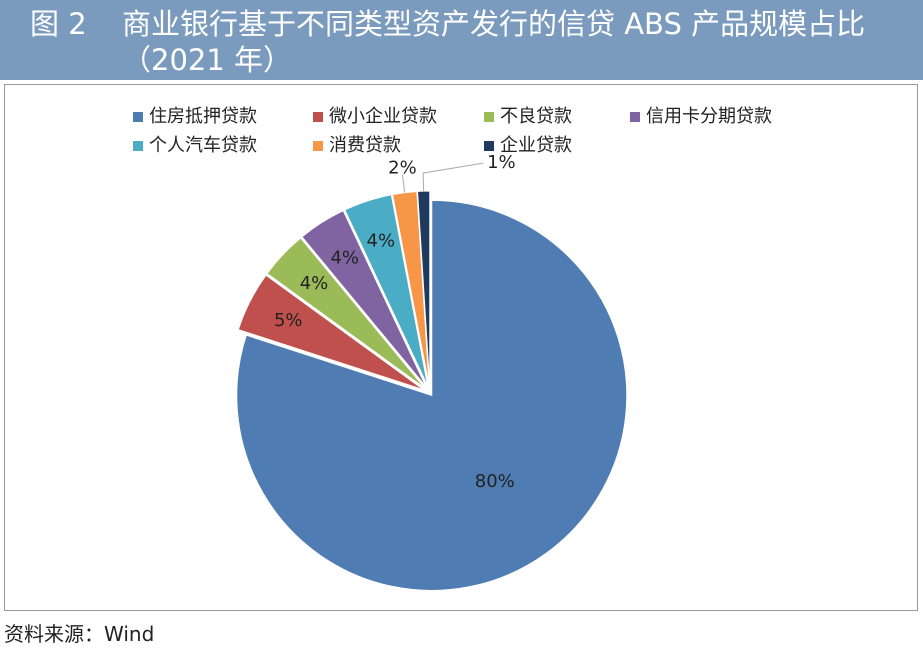  Describe the element at coordinates (536, 116) in the screenshot. I see `legend-label: 不良贷款` at that location.